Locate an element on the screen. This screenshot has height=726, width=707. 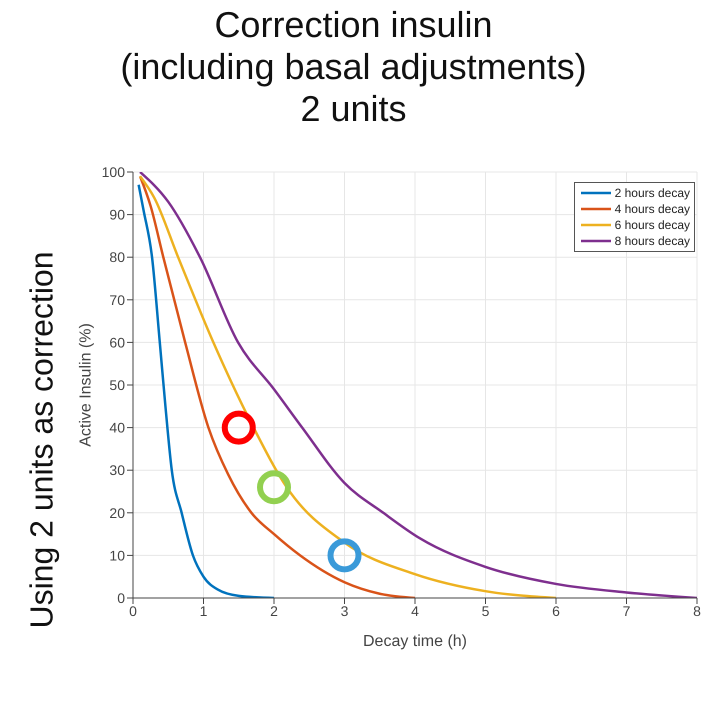
x-tick-label: 4 is located at coordinates (415, 610).